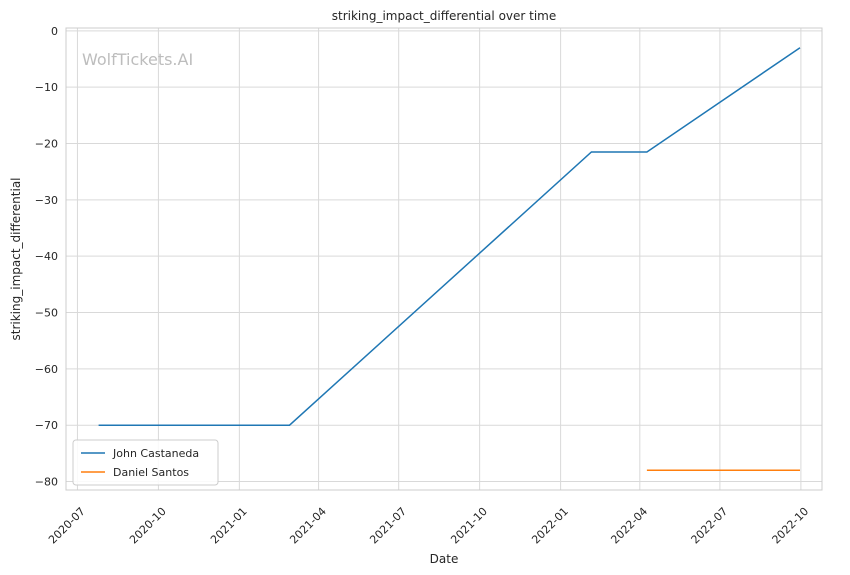 The height and width of the screenshot is (575, 850). I want to click on legend-box, so click(145, 462).